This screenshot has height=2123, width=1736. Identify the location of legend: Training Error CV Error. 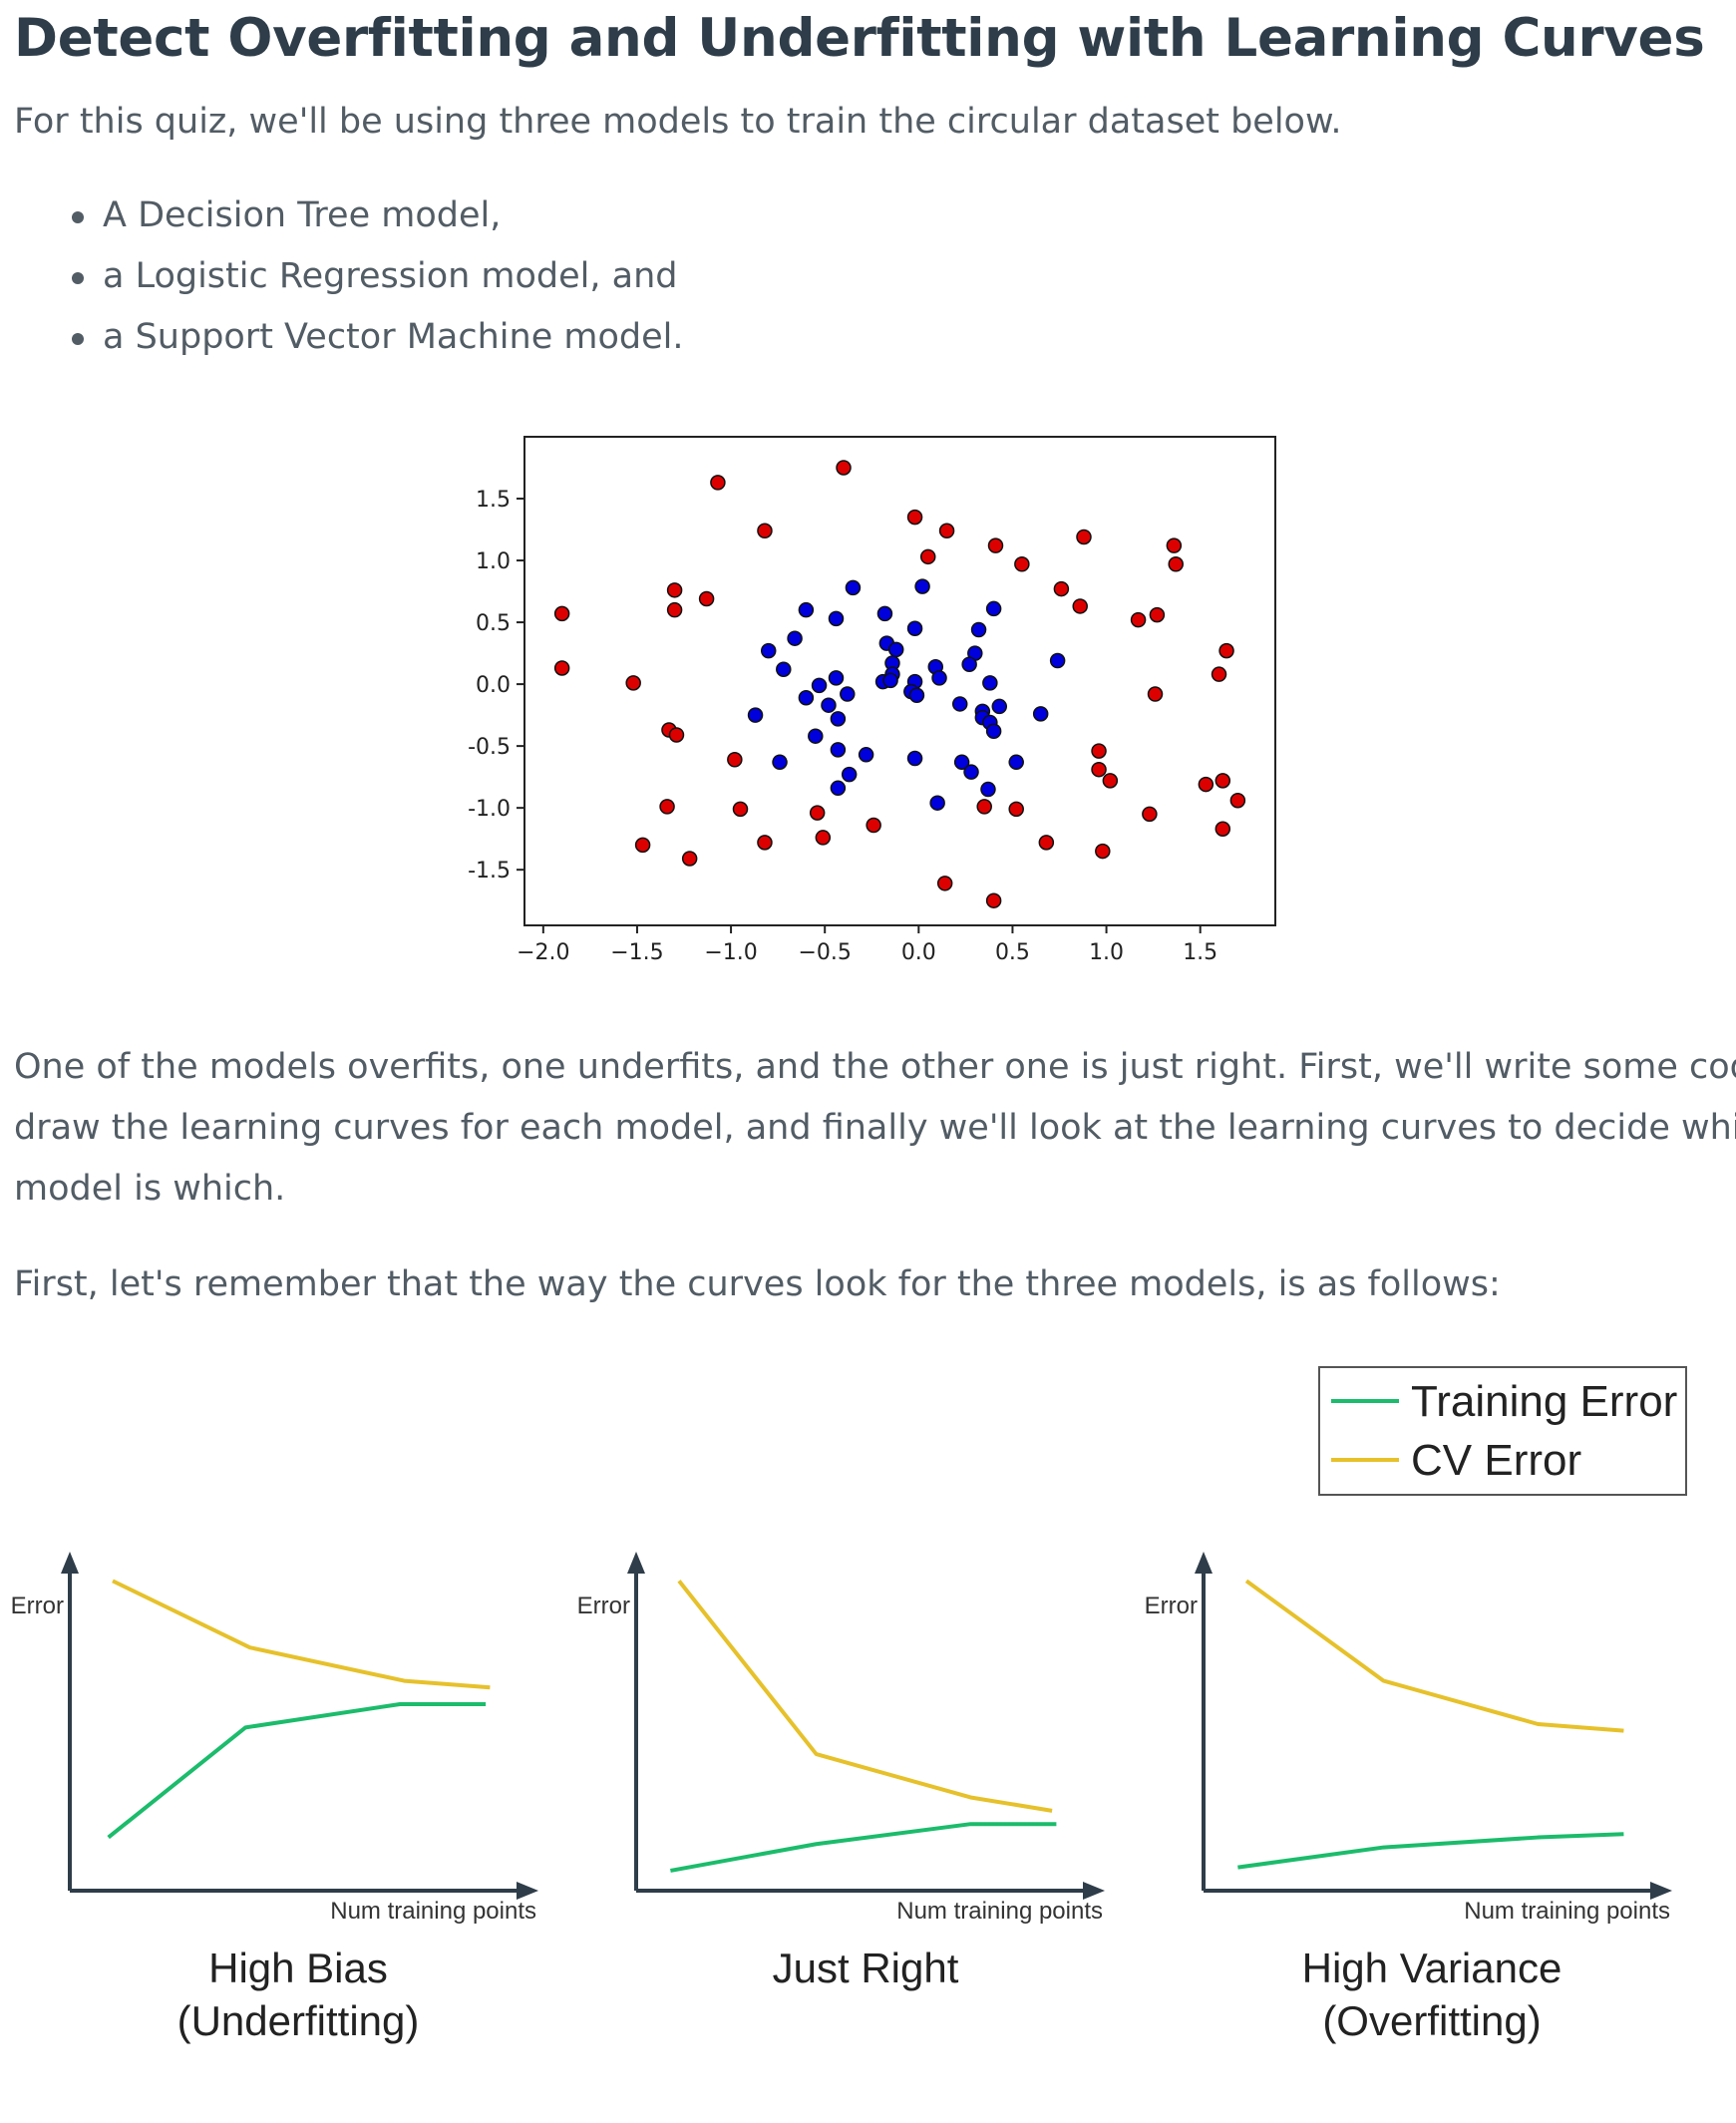
(1502, 1431).